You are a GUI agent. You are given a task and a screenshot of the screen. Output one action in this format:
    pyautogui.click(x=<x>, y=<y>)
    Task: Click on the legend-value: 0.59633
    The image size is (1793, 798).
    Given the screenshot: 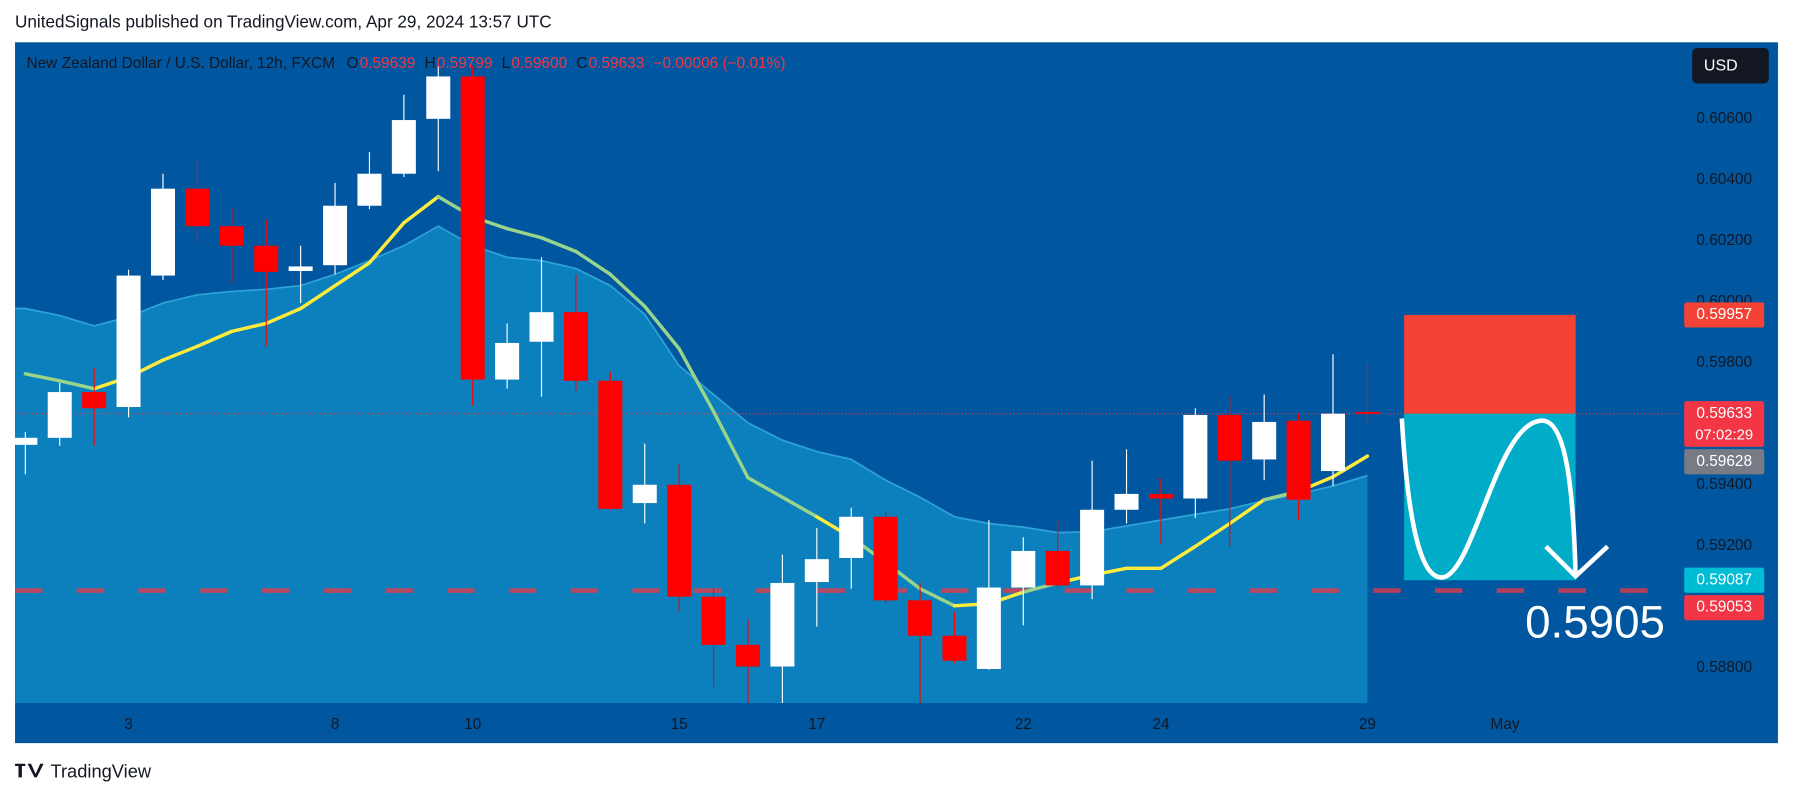 What is the action you would take?
    pyautogui.click(x=617, y=63)
    